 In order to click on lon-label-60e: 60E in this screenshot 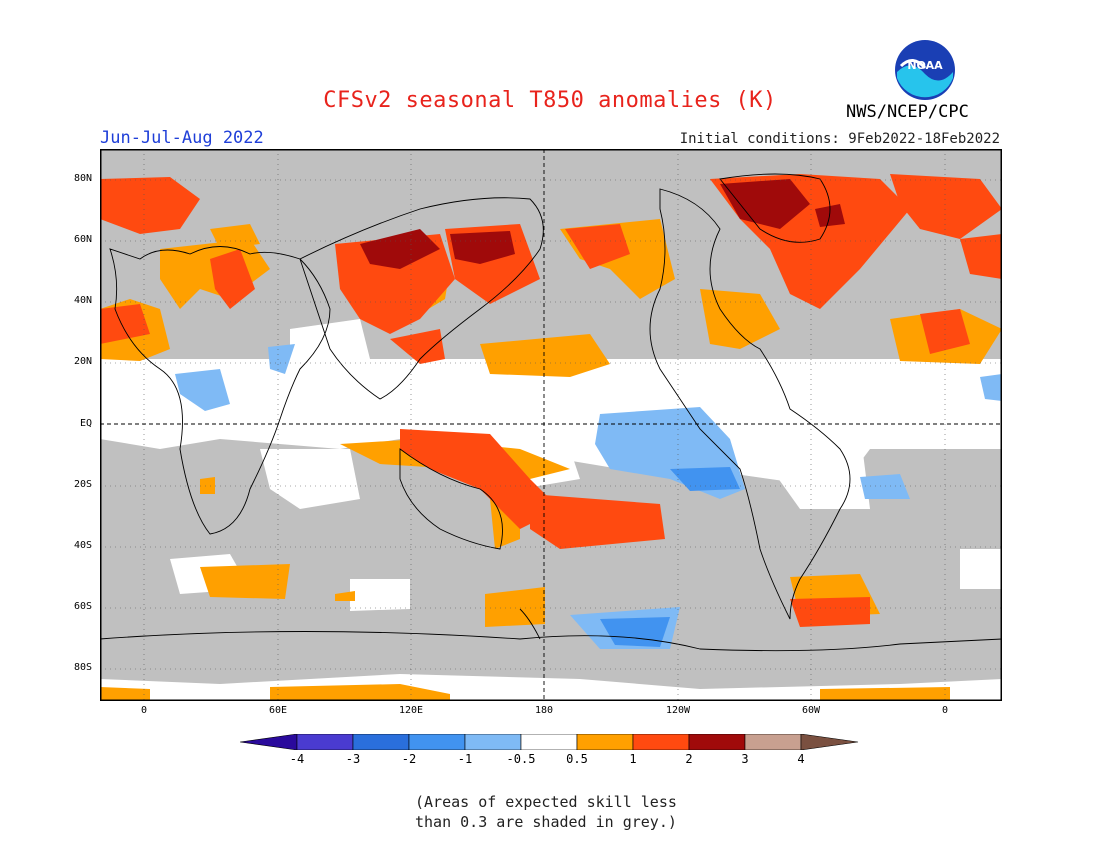, I will do `click(278, 710)`.